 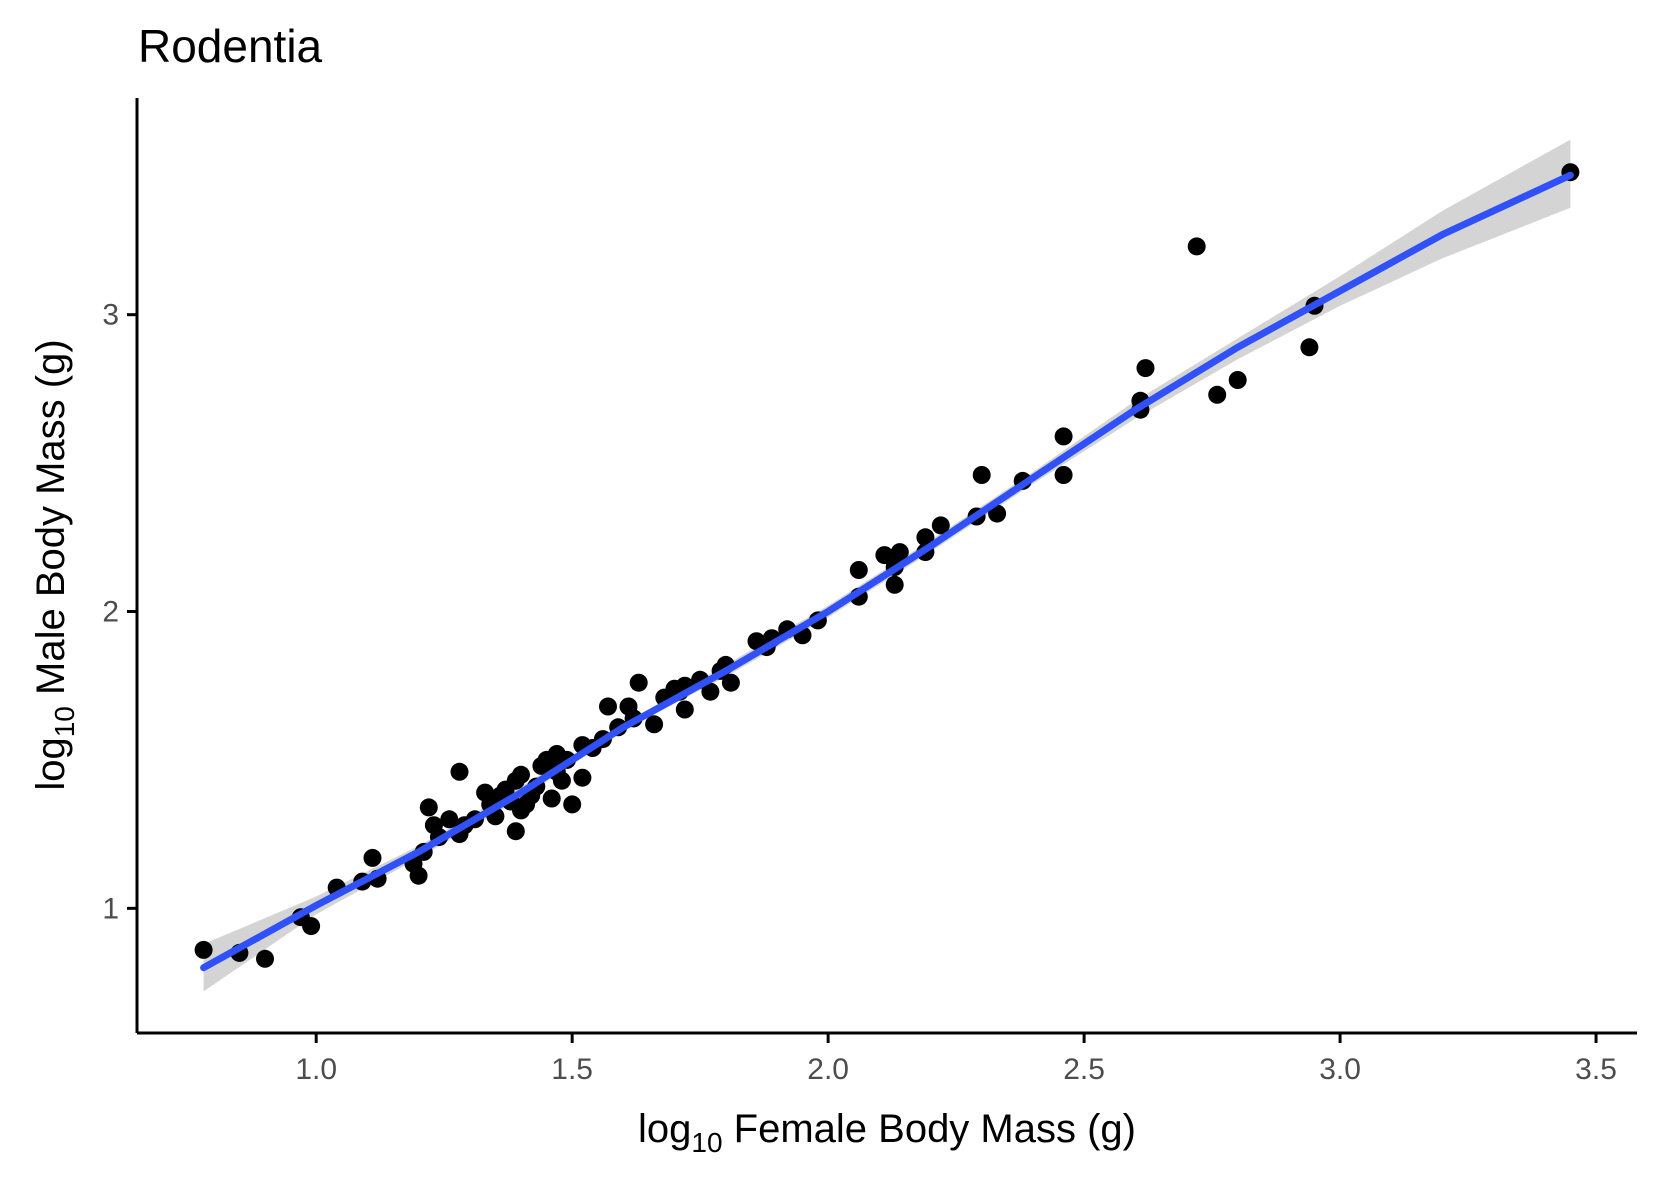 What do you see at coordinates (664, 1129) in the screenshot?
I see `x-axis-label-log: log` at bounding box center [664, 1129].